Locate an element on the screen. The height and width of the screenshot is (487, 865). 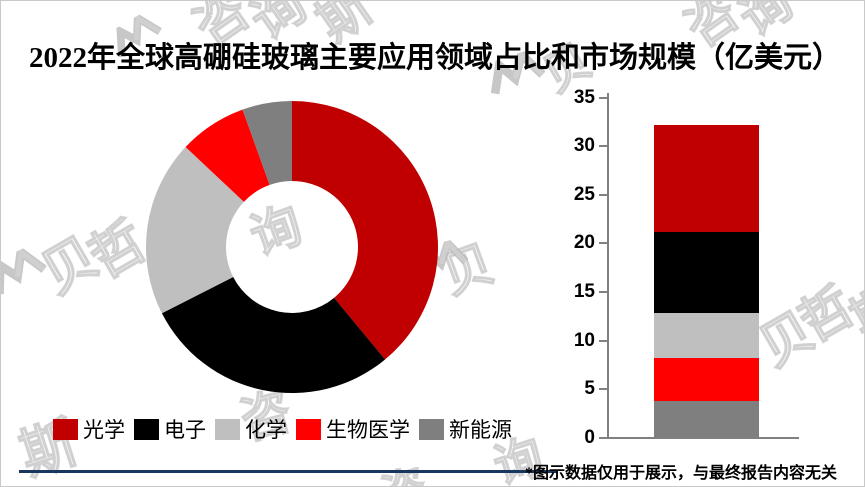
legend-label-3: 生物医学 is located at coordinates (368, 430).